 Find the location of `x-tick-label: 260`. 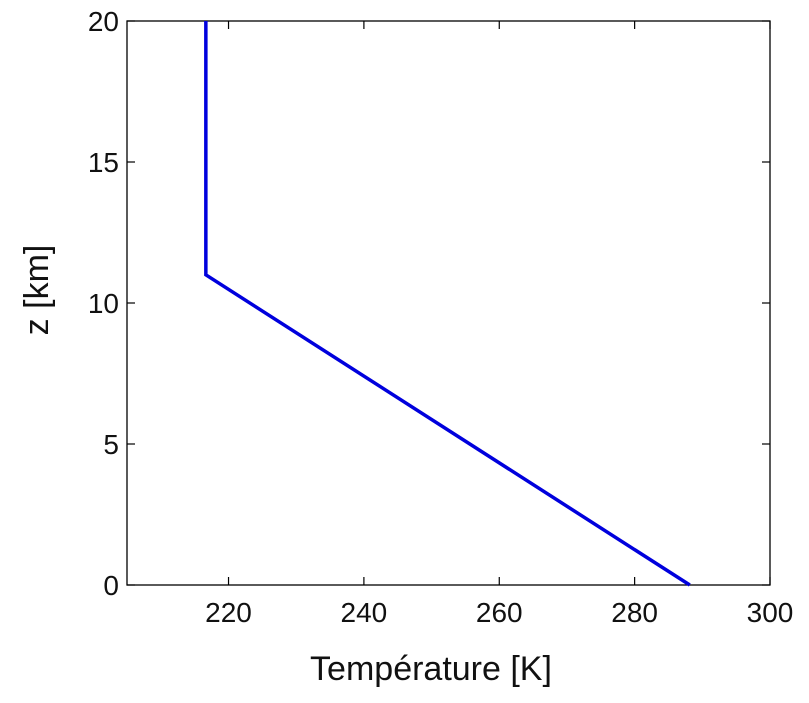

x-tick-label: 260 is located at coordinates (499, 612).